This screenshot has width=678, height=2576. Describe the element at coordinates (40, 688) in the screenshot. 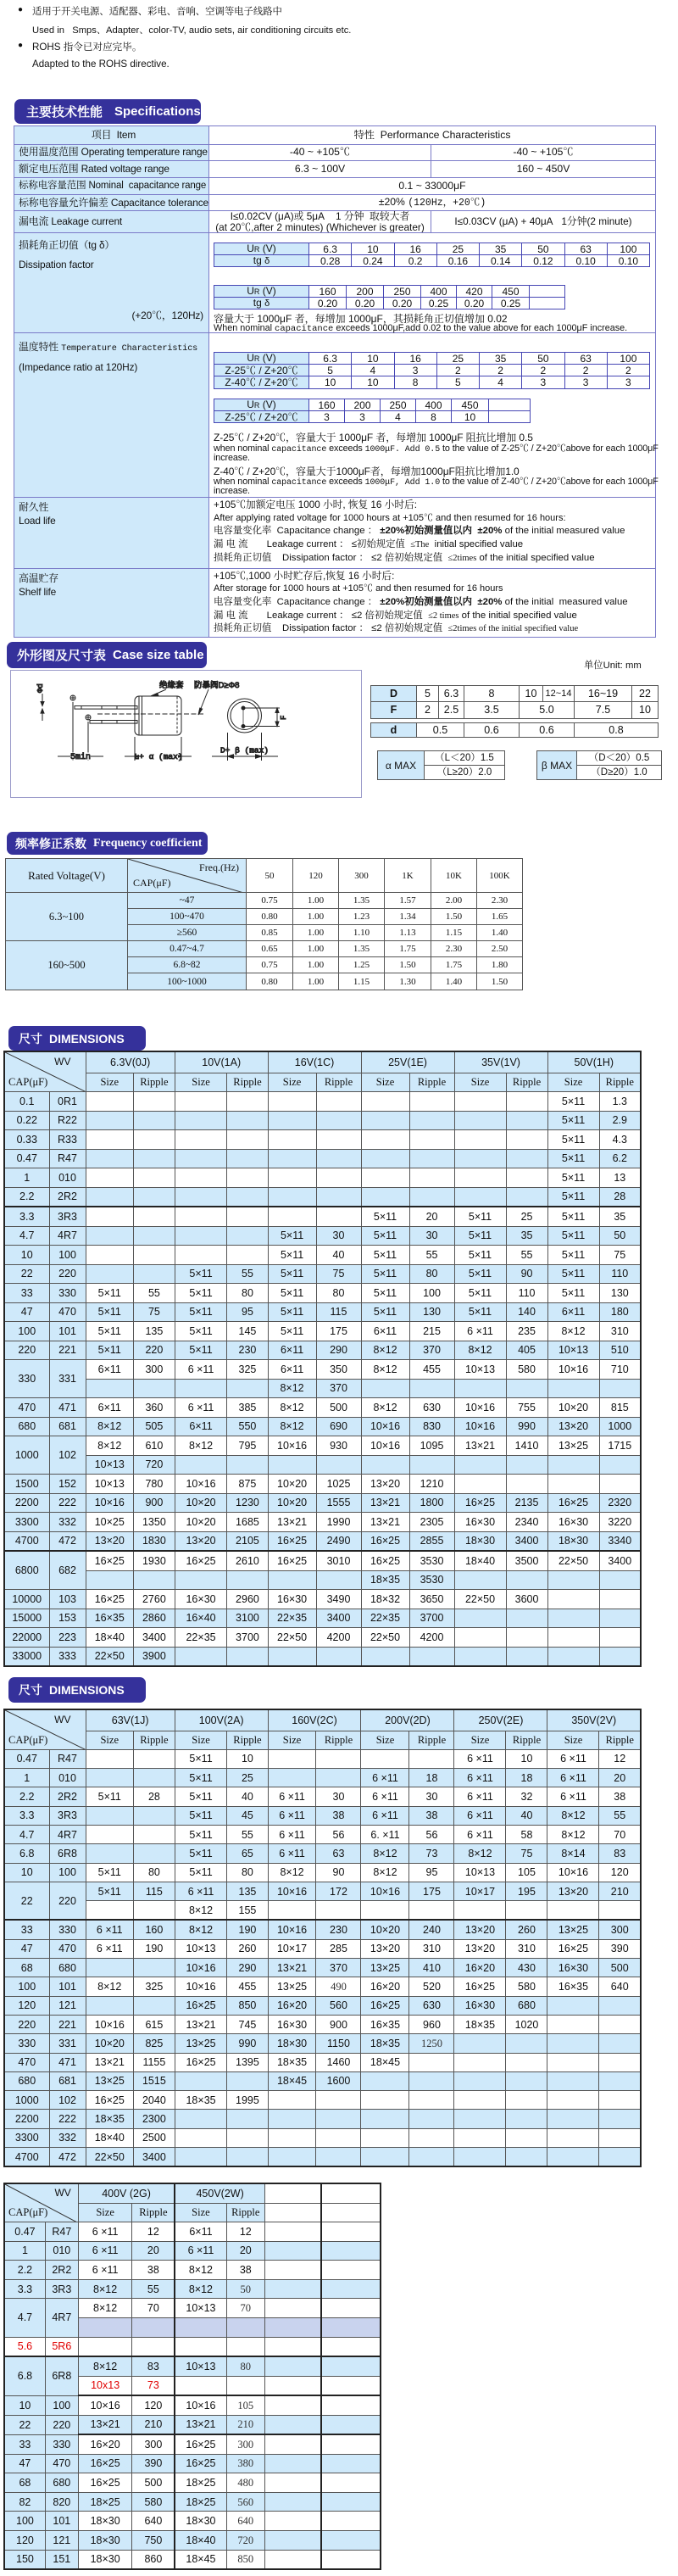

I see `svg-text: Φd` at that location.